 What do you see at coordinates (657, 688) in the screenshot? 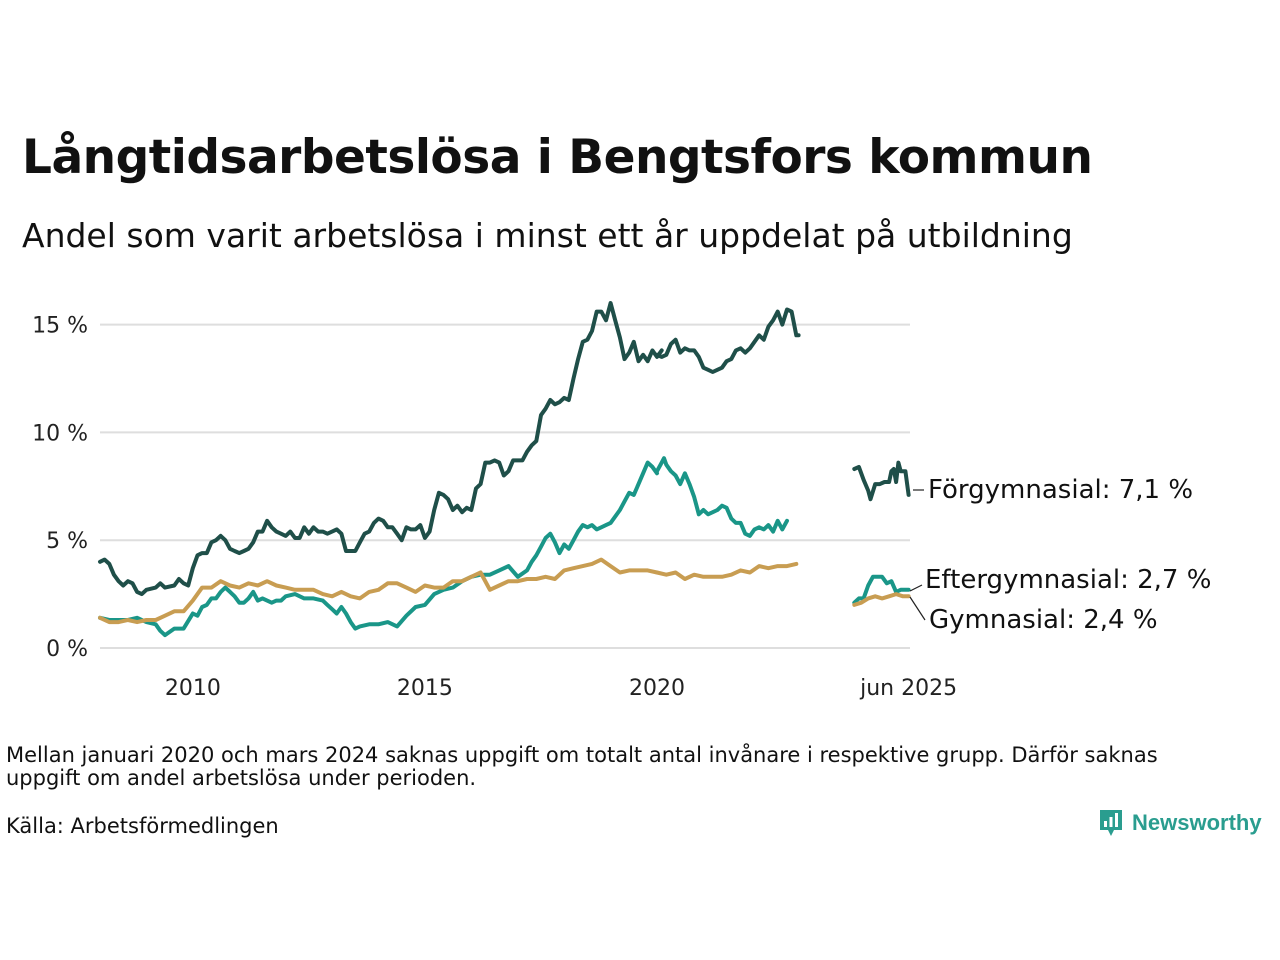
I see `x-tick-label: 2020` at bounding box center [657, 688].